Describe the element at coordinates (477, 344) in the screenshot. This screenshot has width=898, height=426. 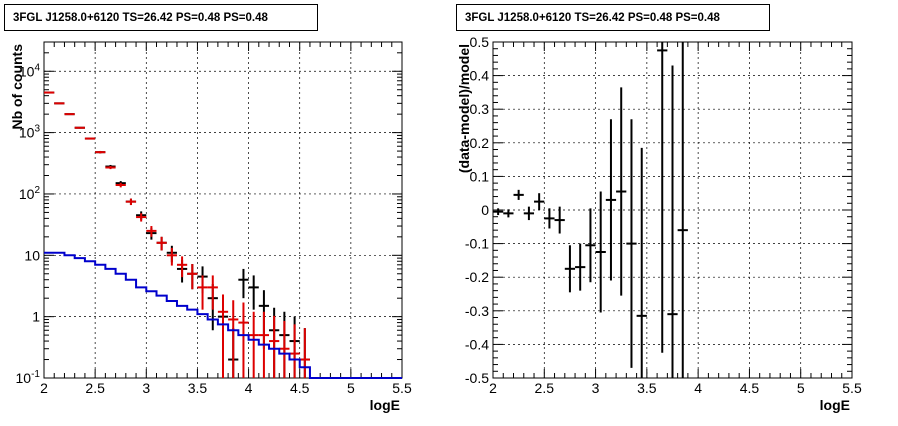
I see `y-tick-label: -0.4` at that location.